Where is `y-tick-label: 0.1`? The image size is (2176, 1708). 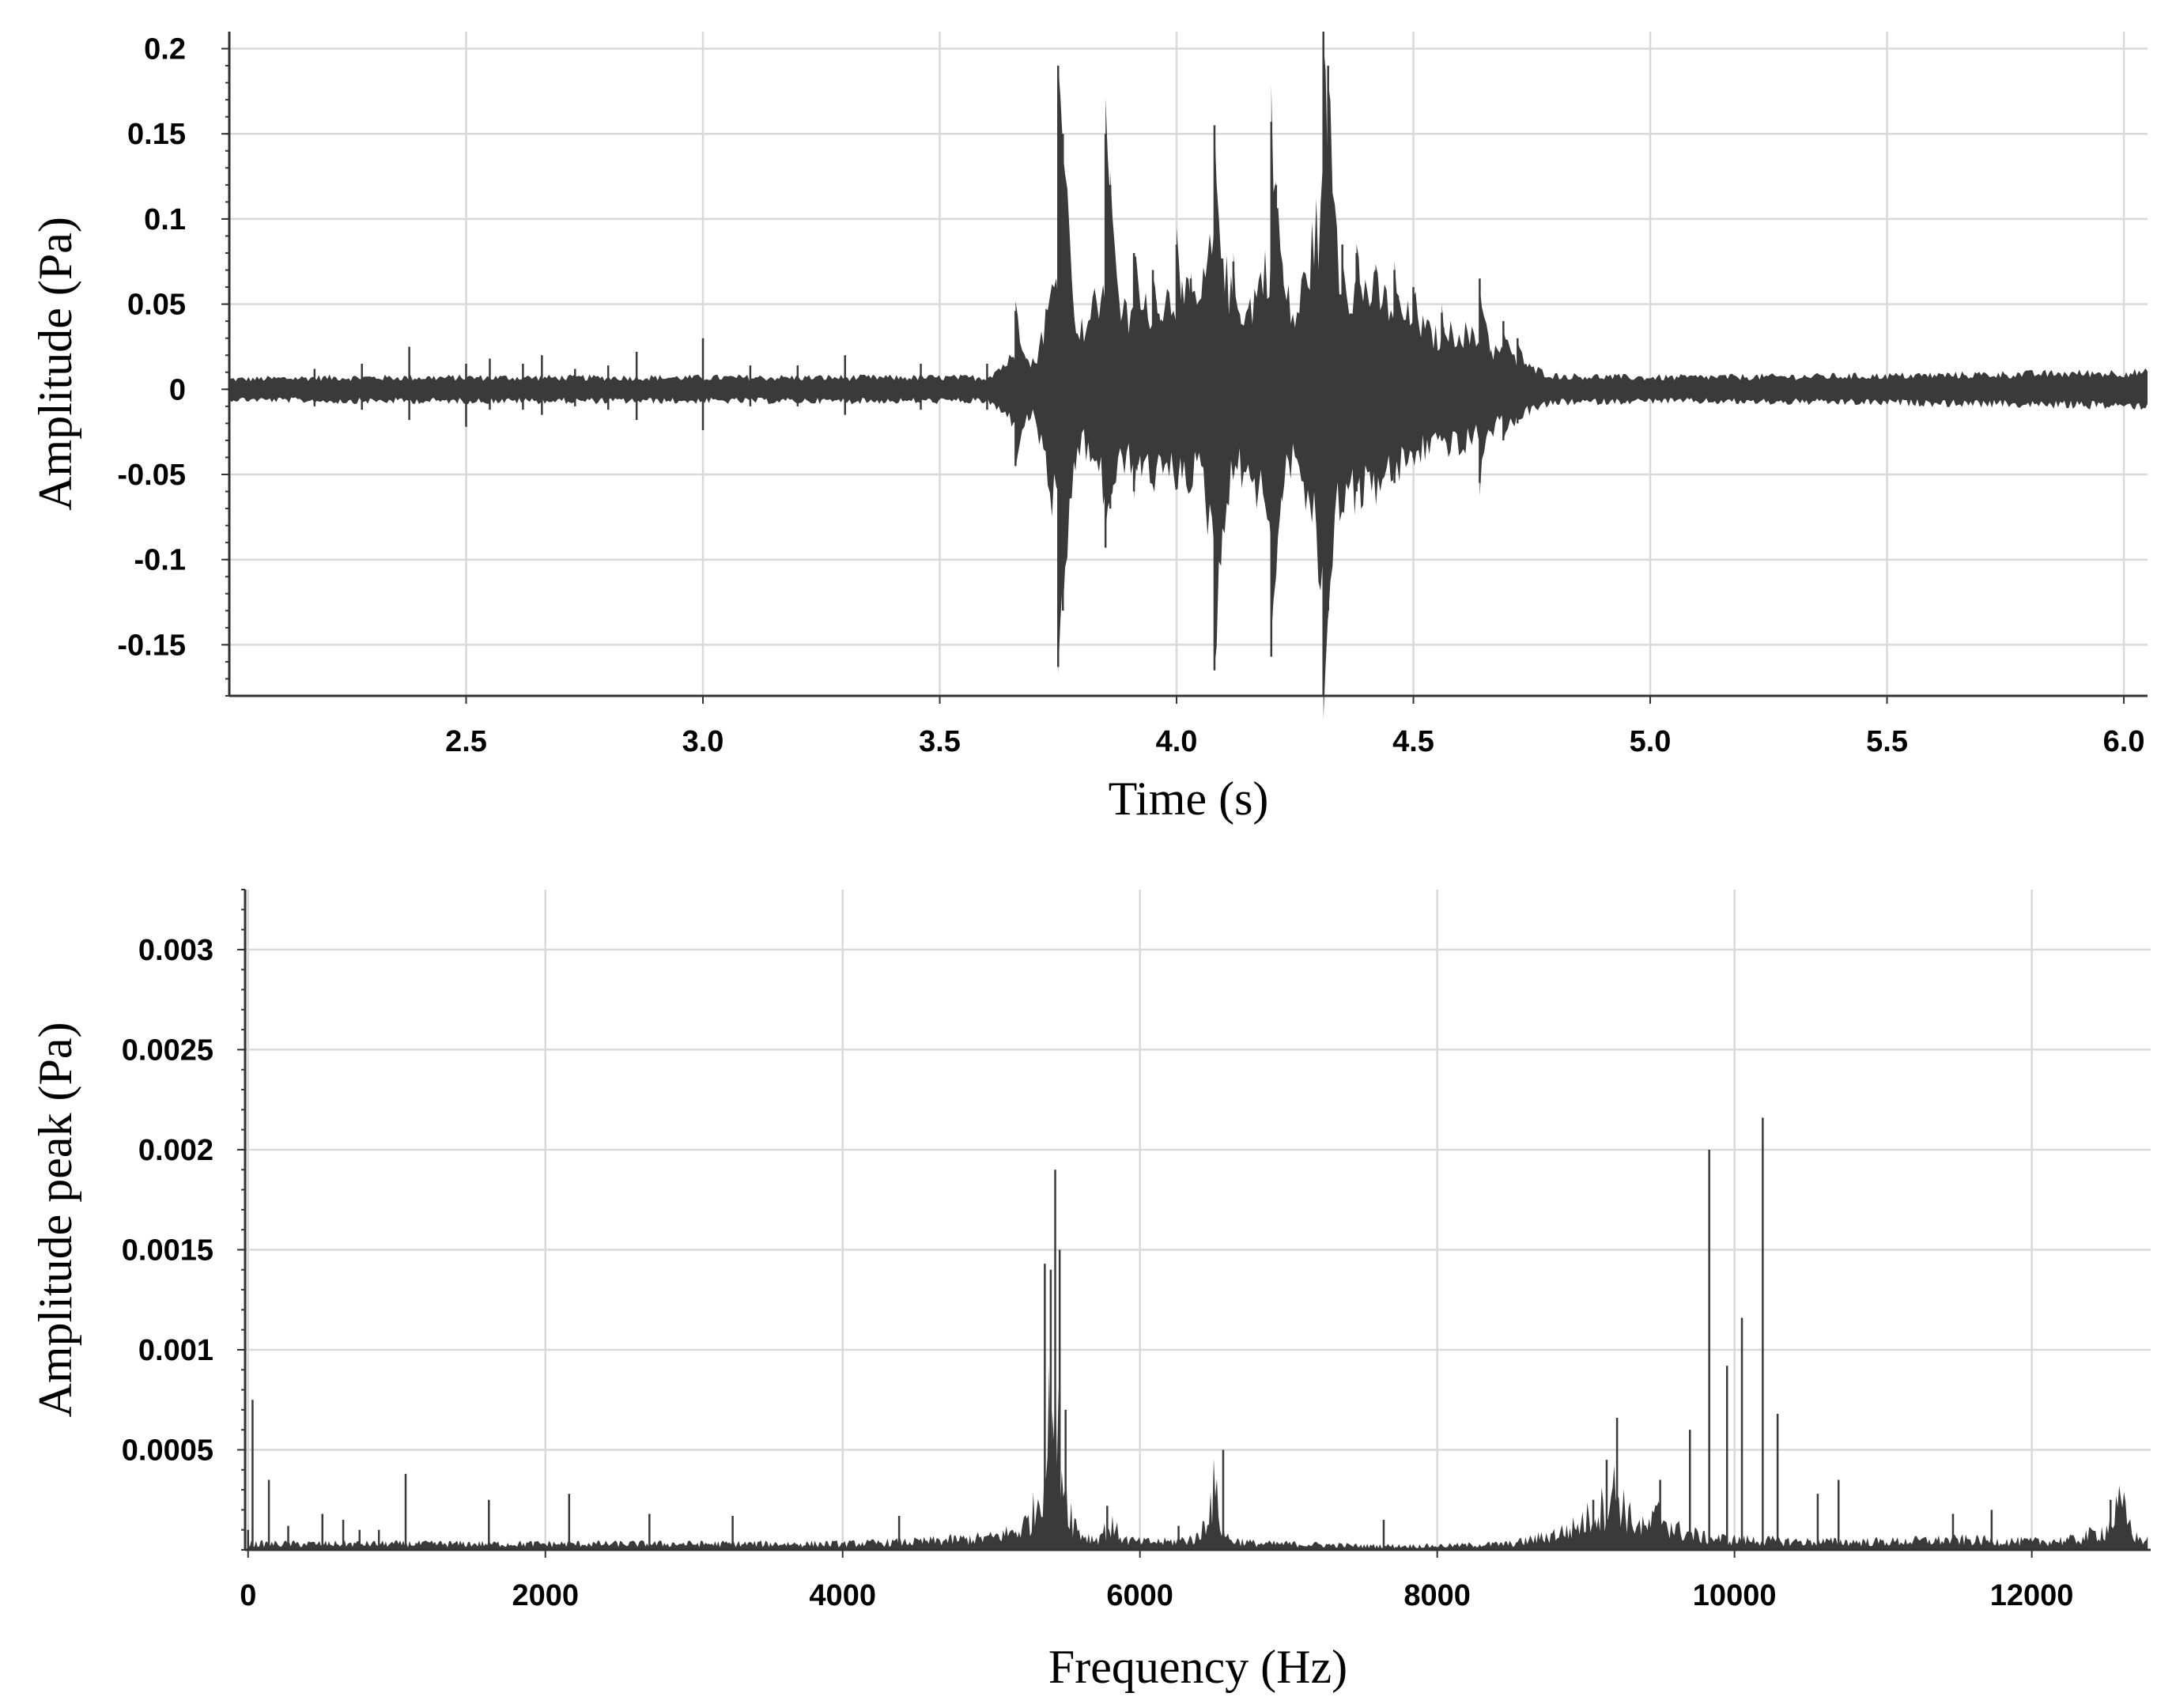 y-tick-label: 0.1 is located at coordinates (165, 220).